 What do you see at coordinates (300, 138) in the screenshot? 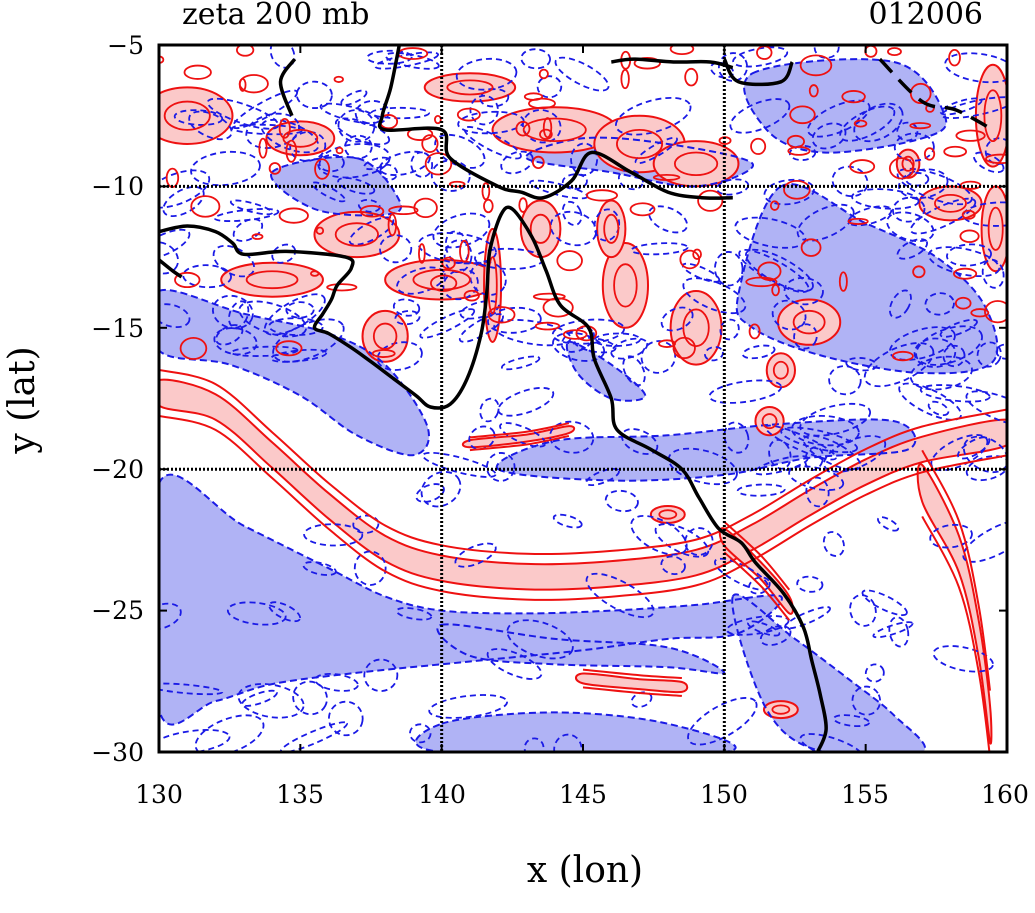
I see `positive-blob` at bounding box center [300, 138].